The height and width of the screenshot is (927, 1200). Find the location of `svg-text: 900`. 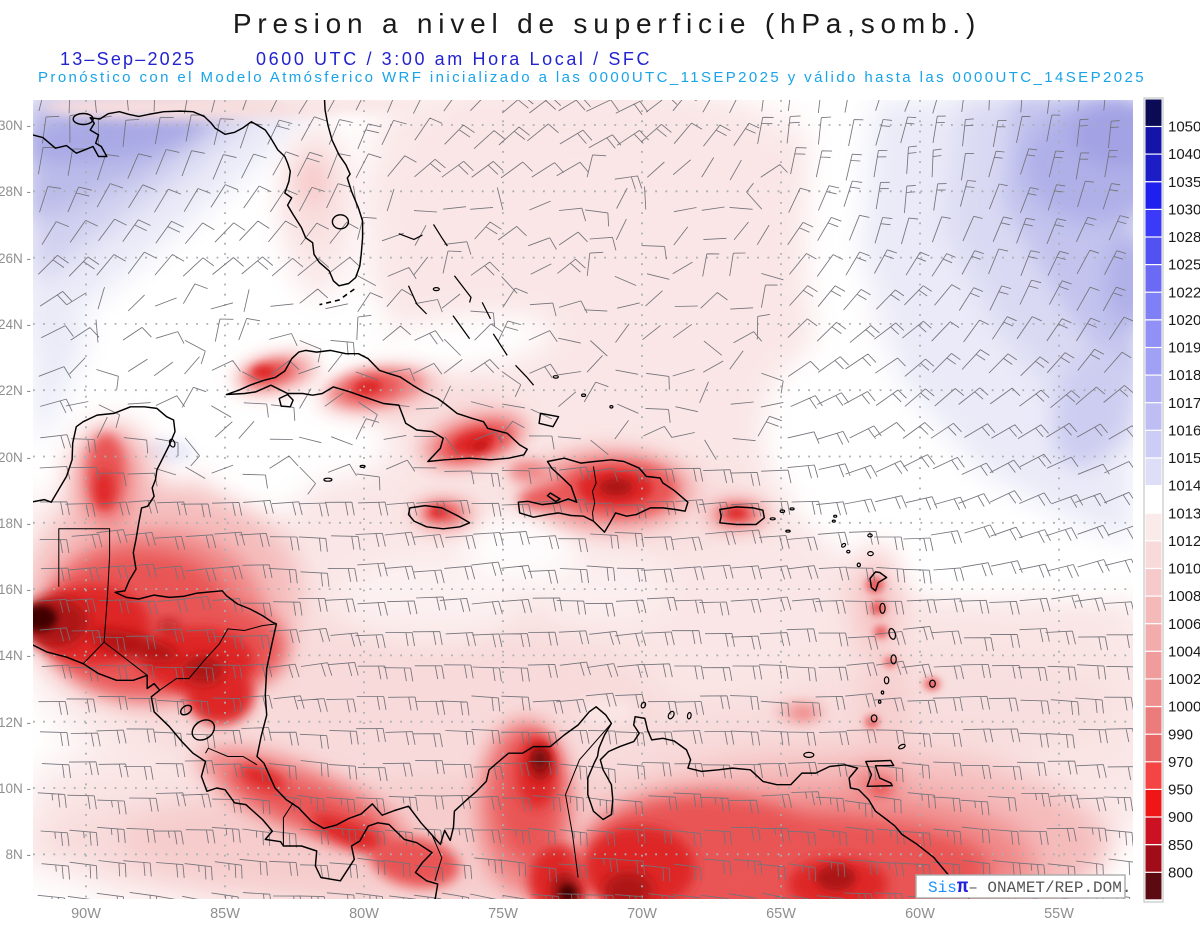

svg-text: 900 is located at coordinates (1180, 817).